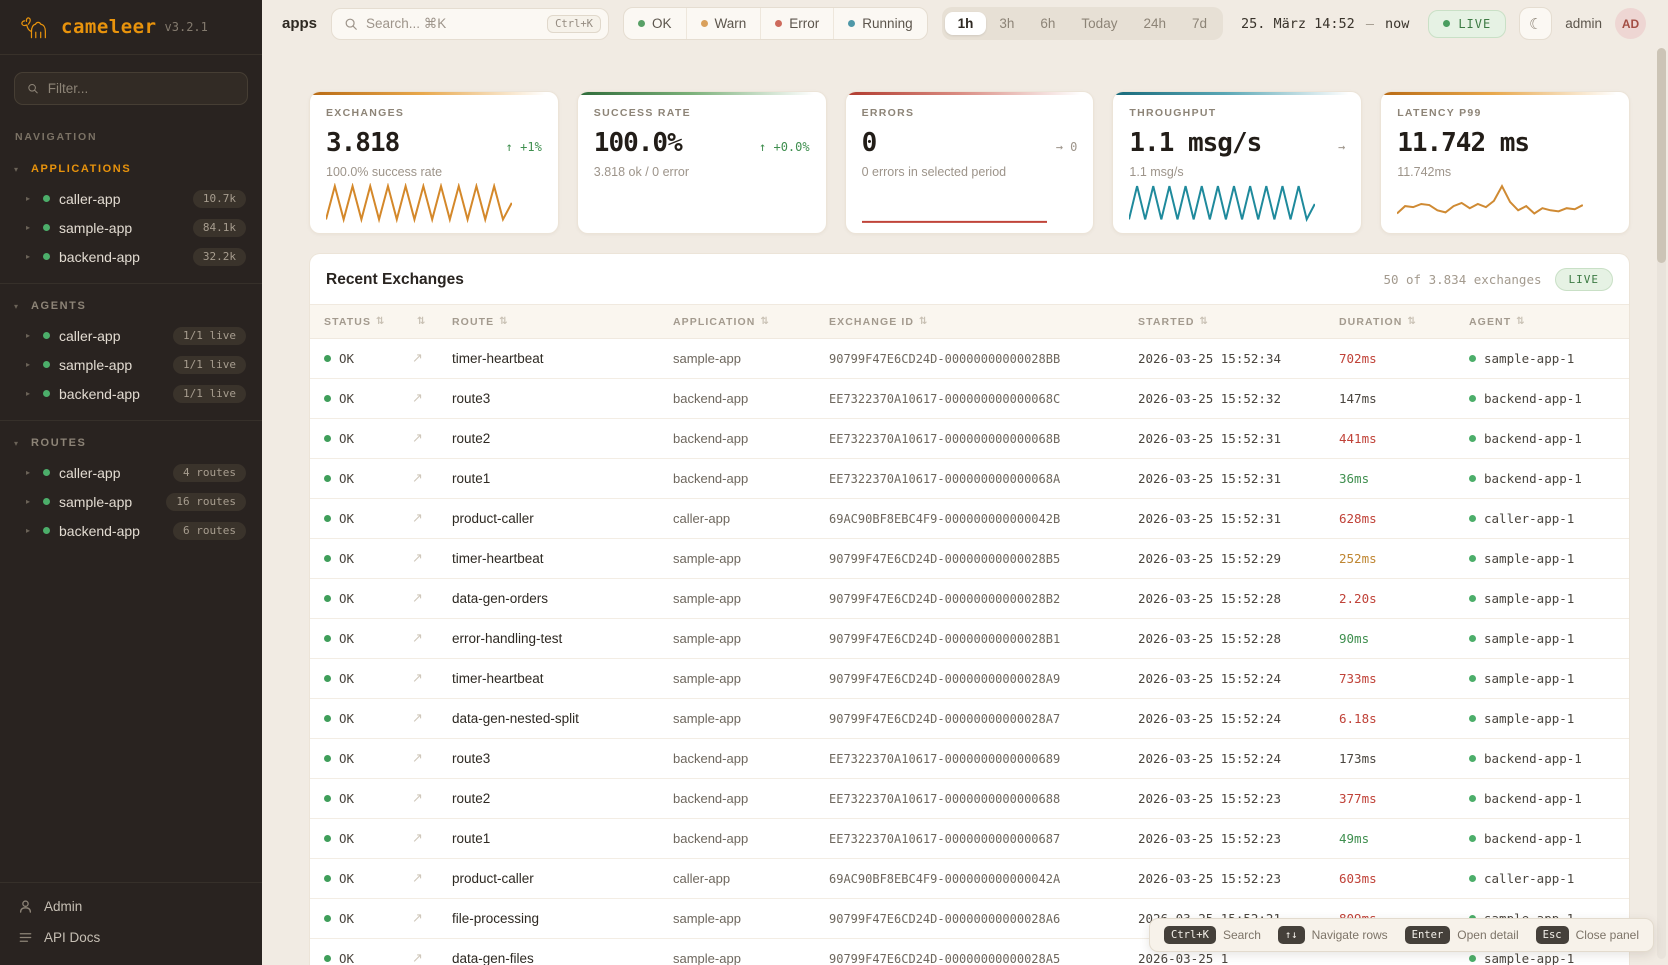  Describe the element at coordinates (1630, 23) in the screenshot. I see `avatar: AD` at that location.